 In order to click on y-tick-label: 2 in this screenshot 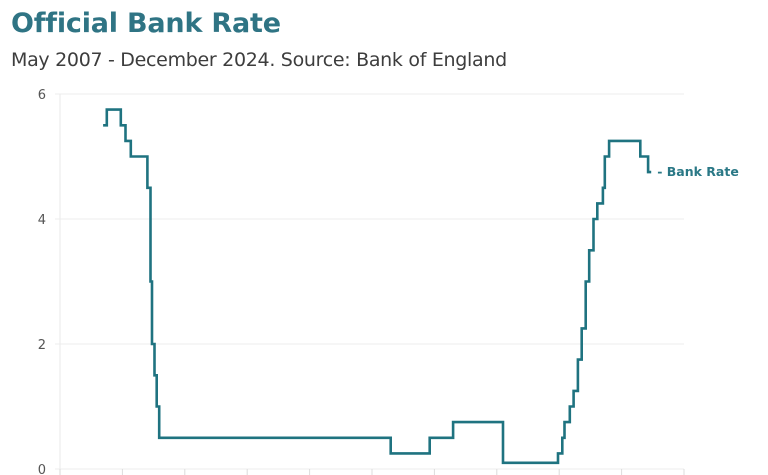, I will do `click(42, 345)`.